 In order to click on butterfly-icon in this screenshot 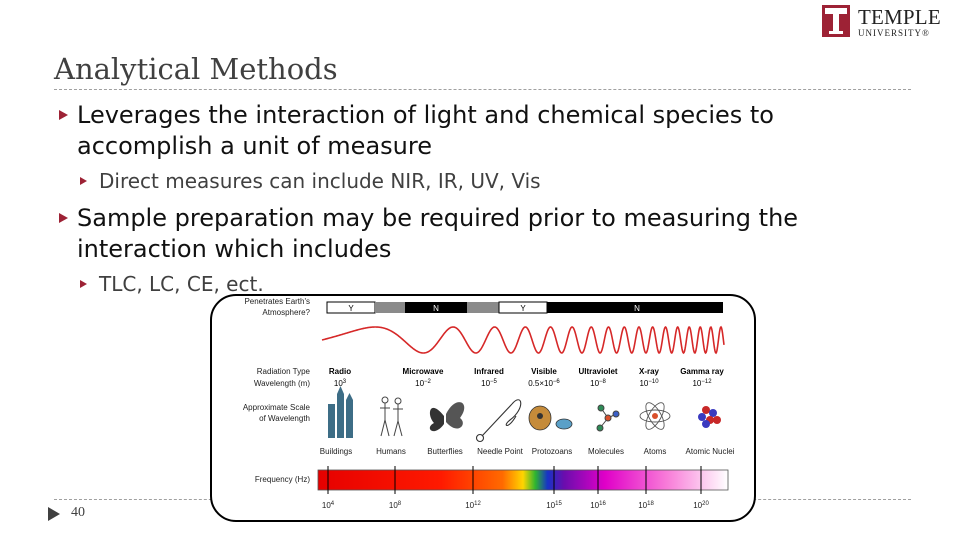, I will do `click(447, 417)`.